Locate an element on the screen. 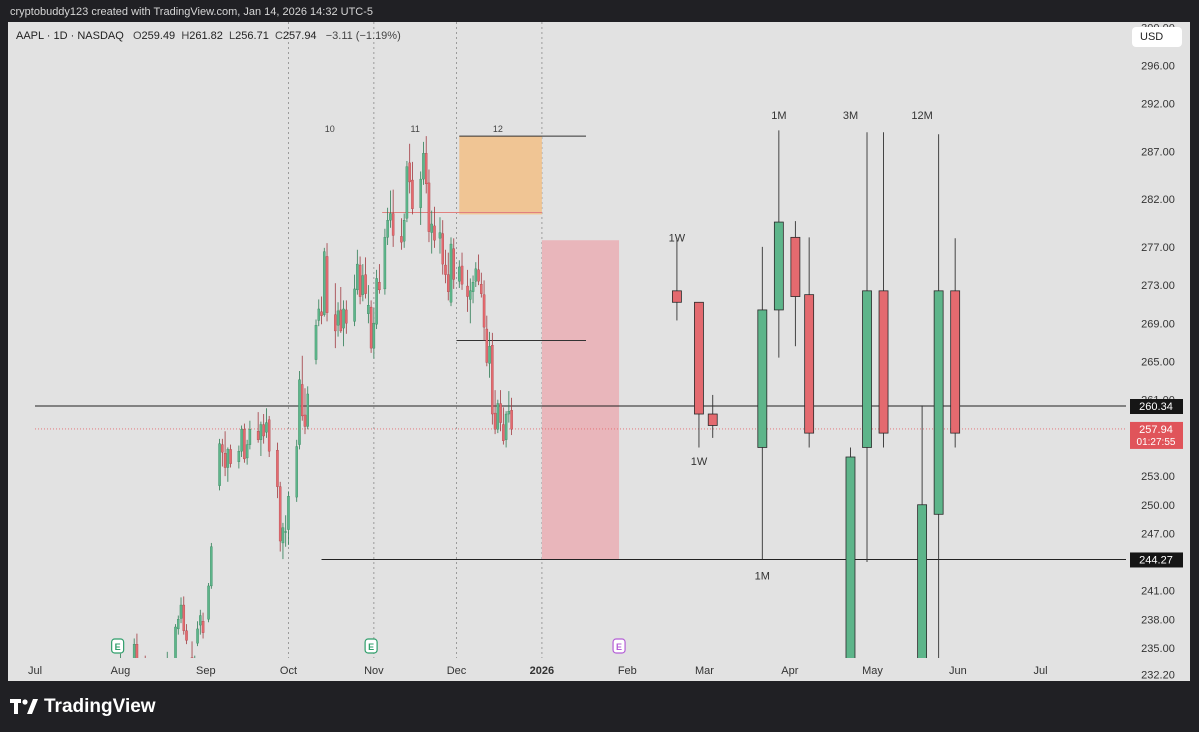 The height and width of the screenshot is (732, 1199). x-axis-tick-label: Feb is located at coordinates (627, 671).